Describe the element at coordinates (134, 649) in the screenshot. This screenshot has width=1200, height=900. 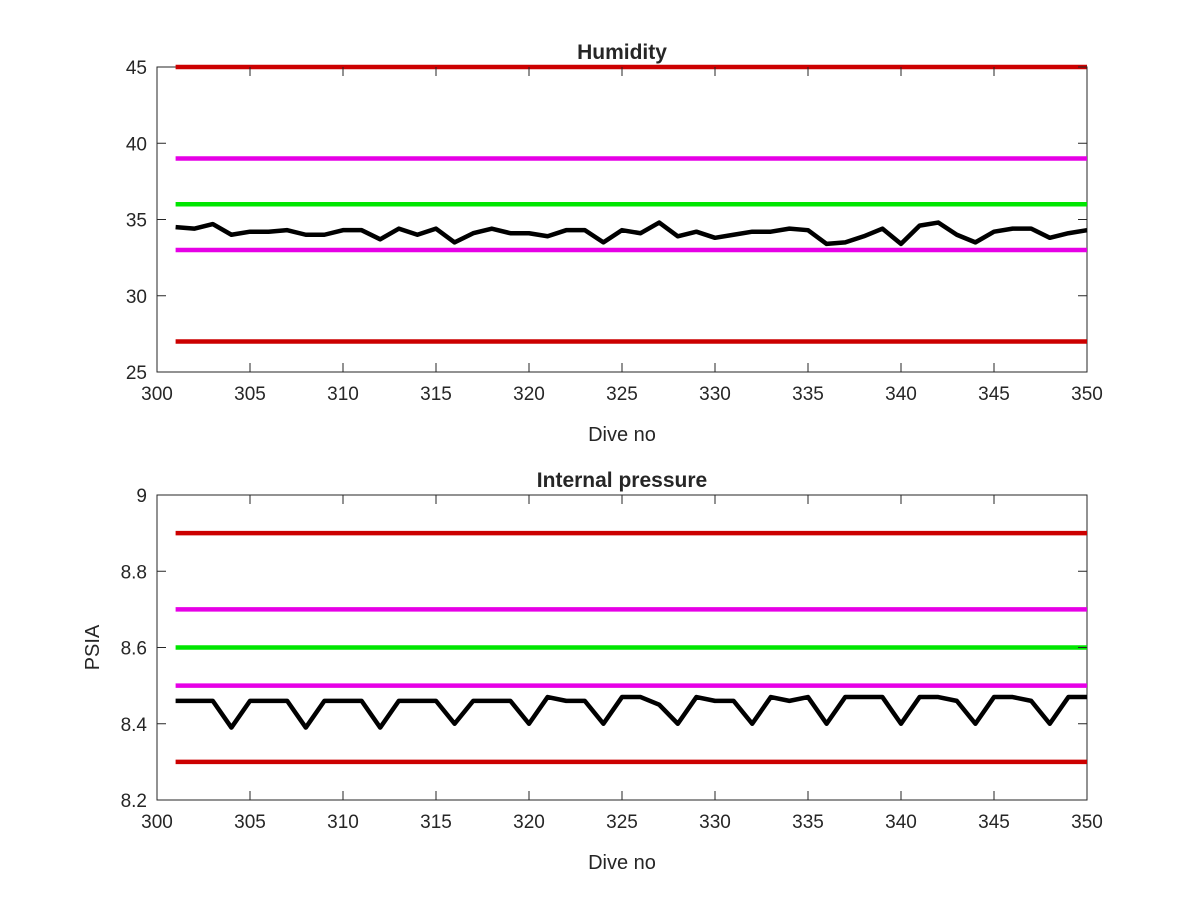
I see `y-tick-label: 8.6` at that location.